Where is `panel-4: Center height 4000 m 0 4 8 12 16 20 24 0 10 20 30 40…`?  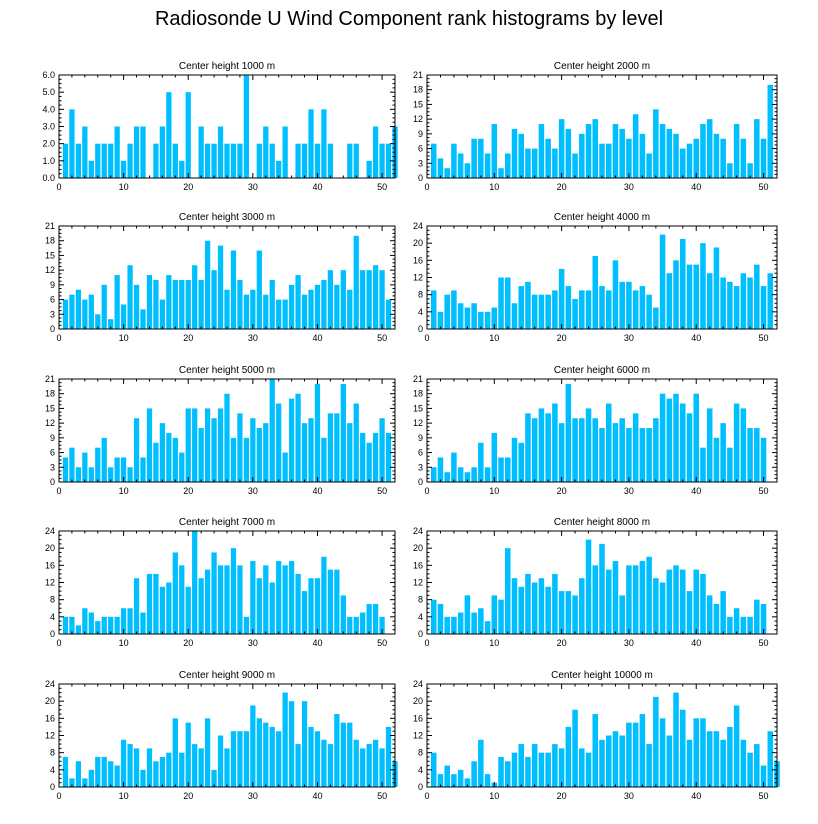 panel-4: Center height 4000 m 0 4 8 12 16 20 24 0 10 20 30 40… is located at coordinates (595, 277).